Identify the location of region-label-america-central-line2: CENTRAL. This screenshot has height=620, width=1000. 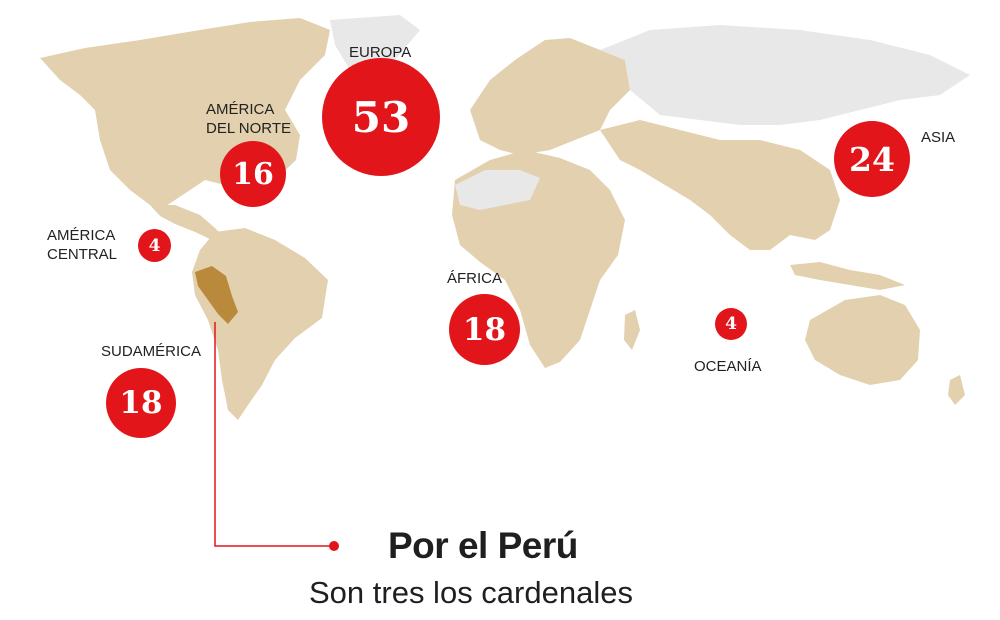
(82, 254).